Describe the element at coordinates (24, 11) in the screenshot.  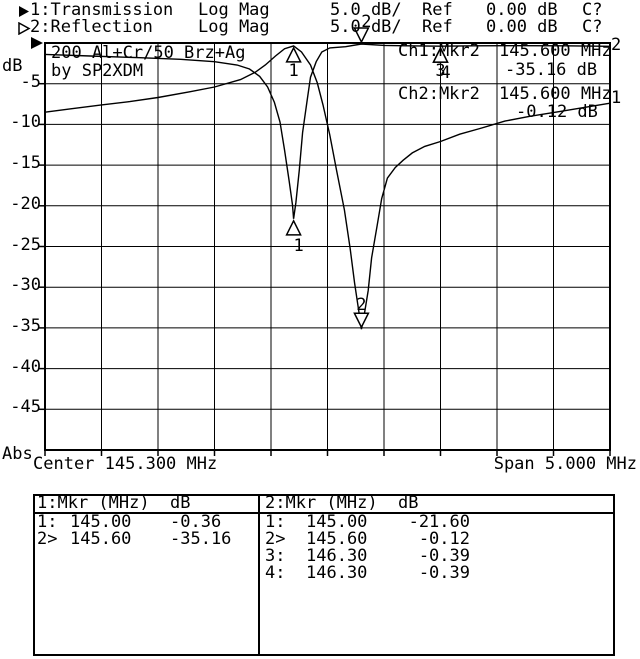
I see `channel1-active-arrow-icon` at that location.